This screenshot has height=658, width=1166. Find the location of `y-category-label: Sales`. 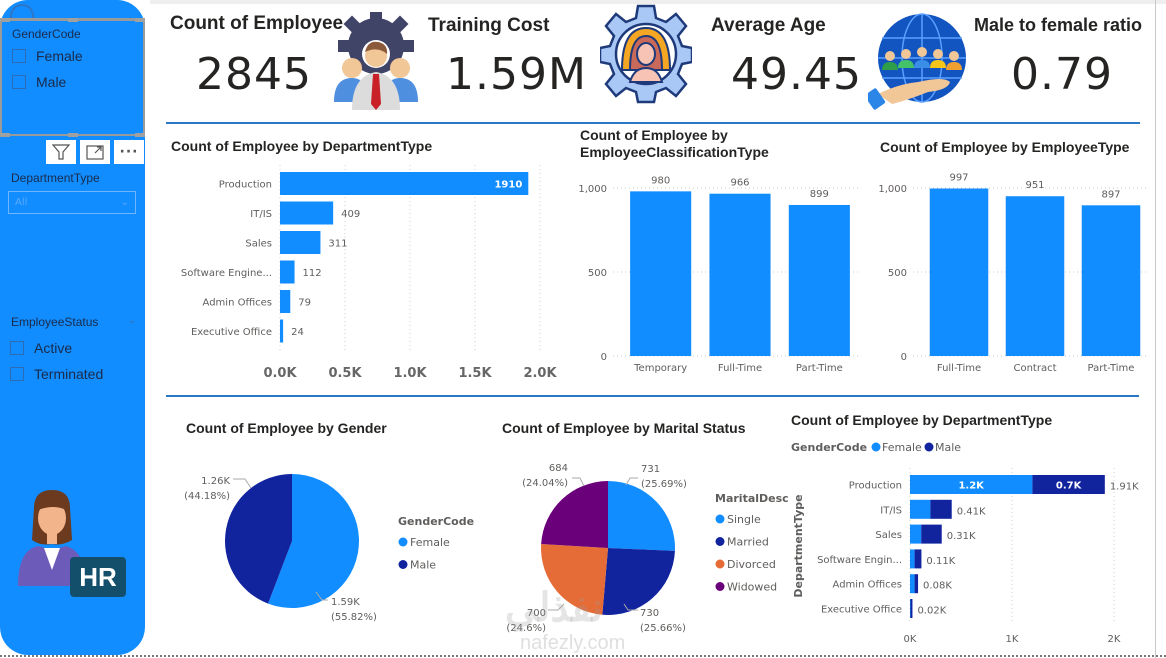

y-category-label: Sales is located at coordinates (888, 535).